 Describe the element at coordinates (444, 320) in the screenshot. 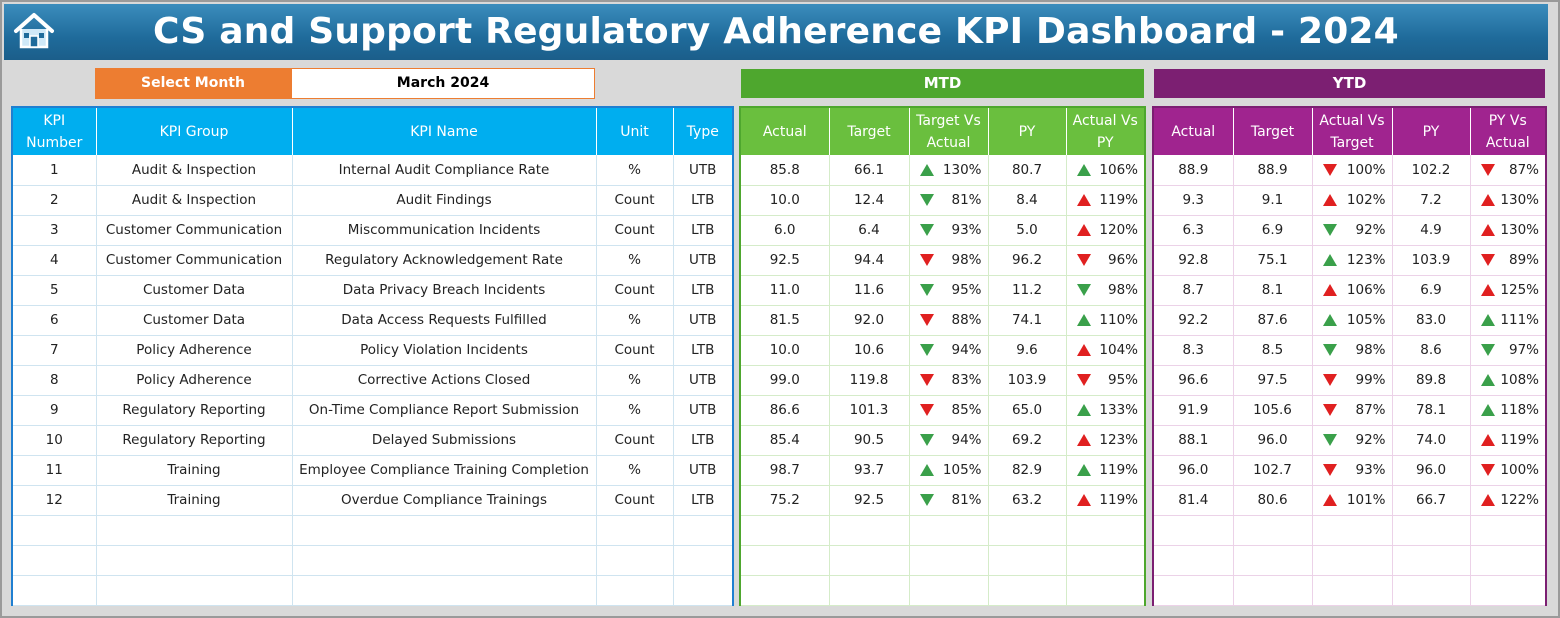

I see `kpi-name: Data Access Requests Fulfilled` at that location.